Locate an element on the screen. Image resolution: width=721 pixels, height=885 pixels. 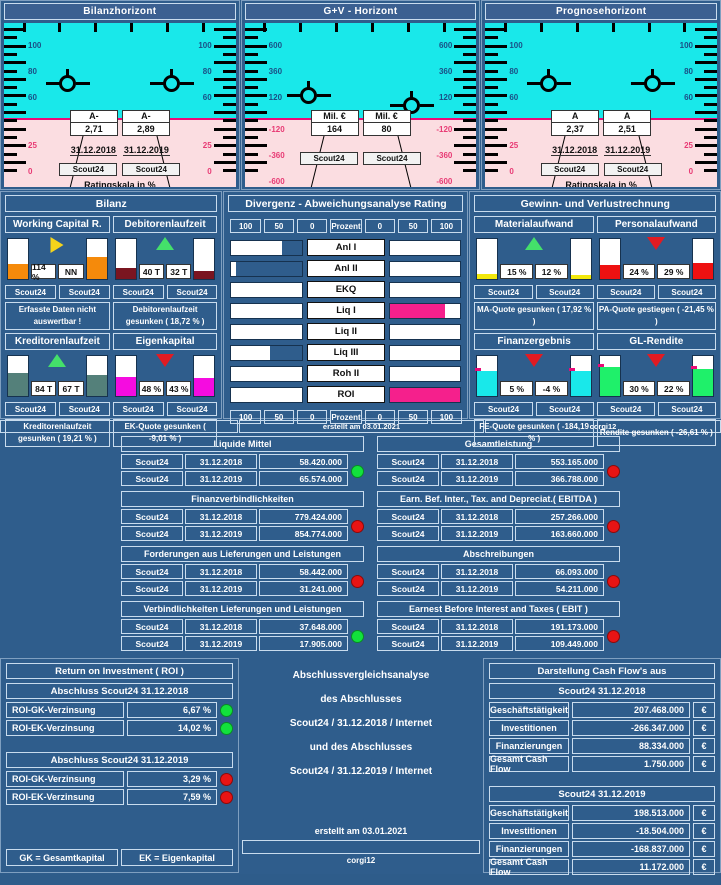
table-cell-value: 65.574.000 is located at coordinates (303, 478).